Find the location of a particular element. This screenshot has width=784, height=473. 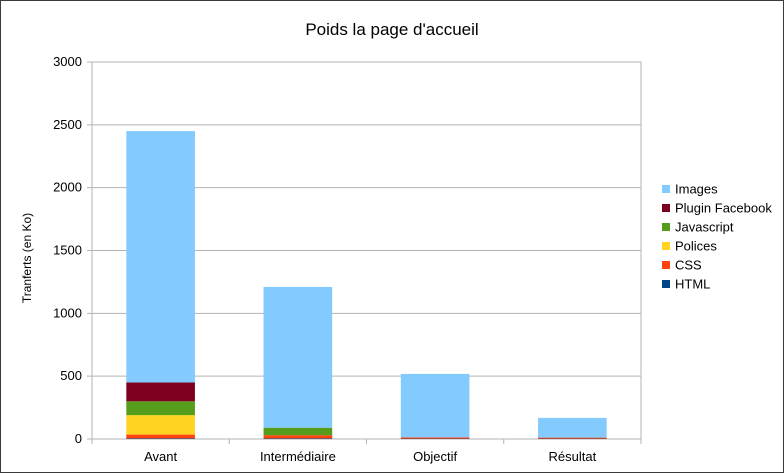

y-tick-label: 0 is located at coordinates (78, 438).